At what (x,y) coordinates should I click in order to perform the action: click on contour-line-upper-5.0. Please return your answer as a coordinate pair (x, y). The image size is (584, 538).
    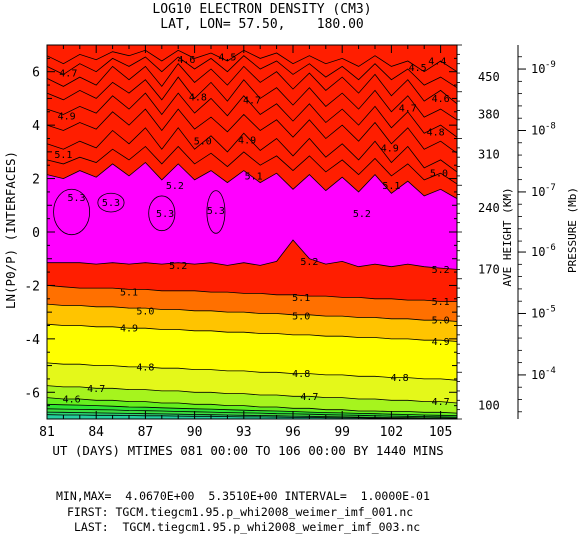
    Looking at the image, I should click on (252, 150).